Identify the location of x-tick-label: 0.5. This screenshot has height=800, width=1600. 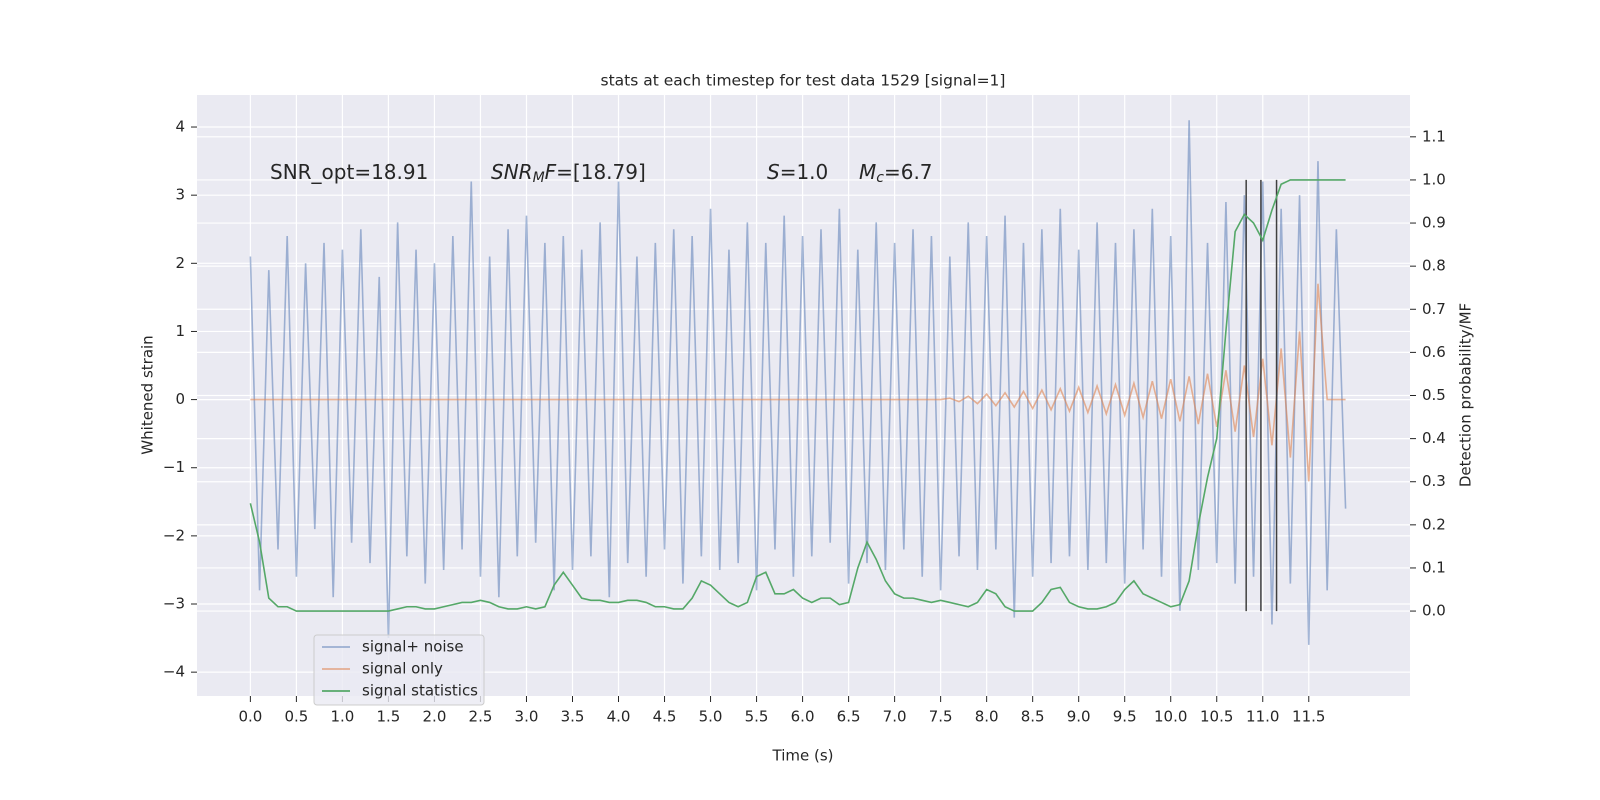
(296, 717).